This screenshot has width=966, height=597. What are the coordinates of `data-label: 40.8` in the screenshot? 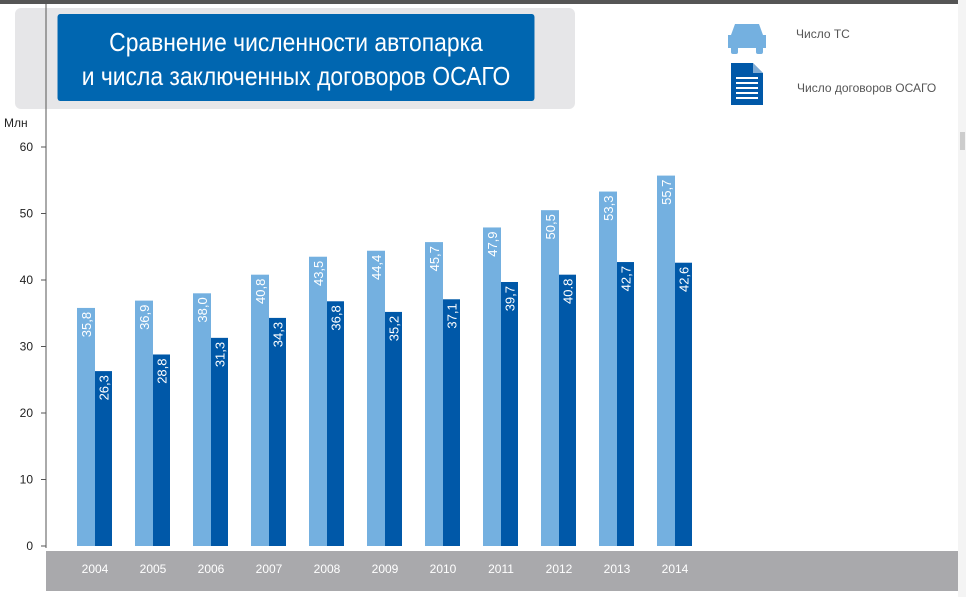 It's located at (568, 291).